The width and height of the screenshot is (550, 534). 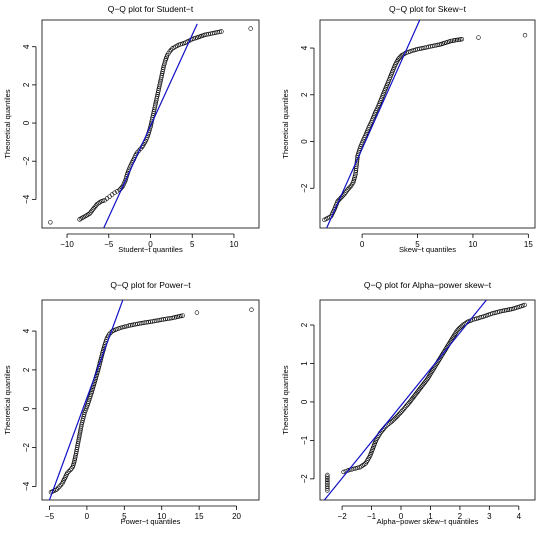 What do you see at coordinates (150, 249) in the screenshot?
I see `x-axis-title: Student−t quantiles` at bounding box center [150, 249].